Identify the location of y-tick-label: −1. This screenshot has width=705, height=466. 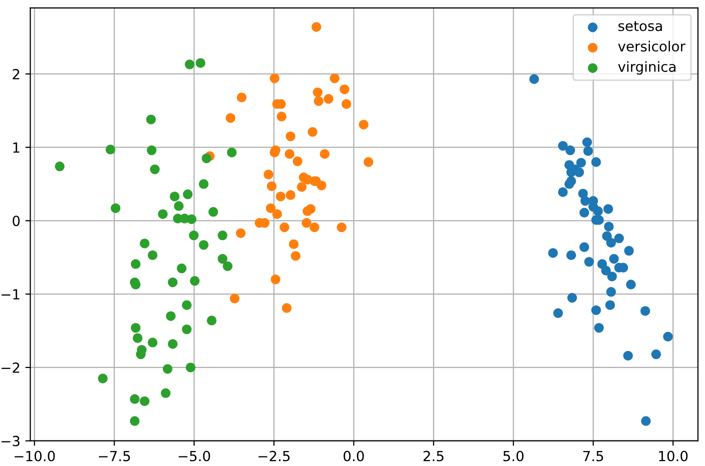
(11, 294).